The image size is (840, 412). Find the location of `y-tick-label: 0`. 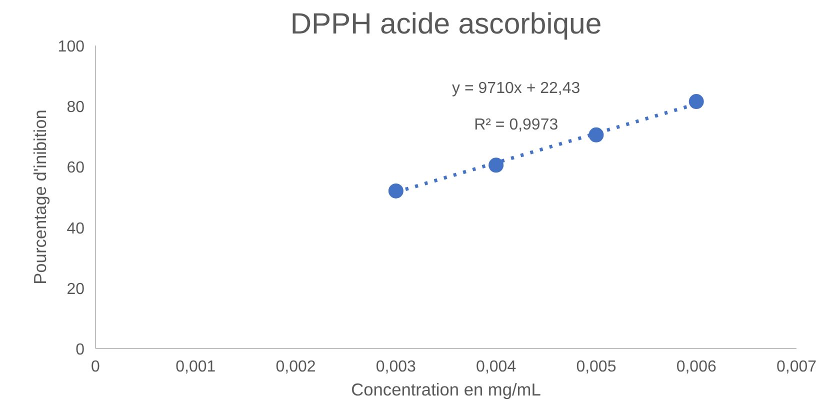

y-tick-label: 0 is located at coordinates (80, 350).